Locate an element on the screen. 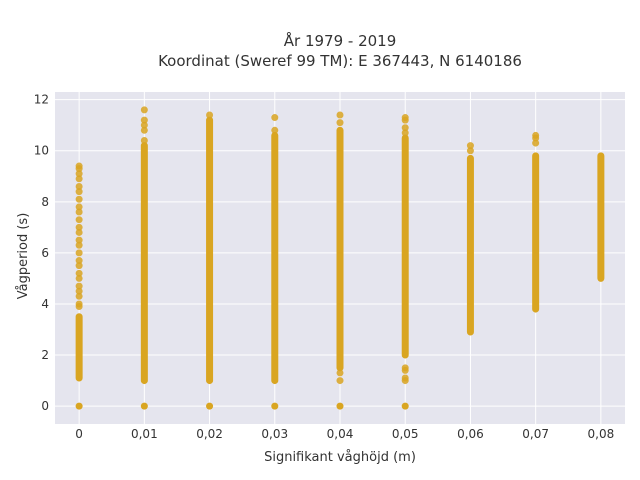 The width and height of the screenshot is (640, 480). x-tick-label: 0,08 is located at coordinates (601, 434).